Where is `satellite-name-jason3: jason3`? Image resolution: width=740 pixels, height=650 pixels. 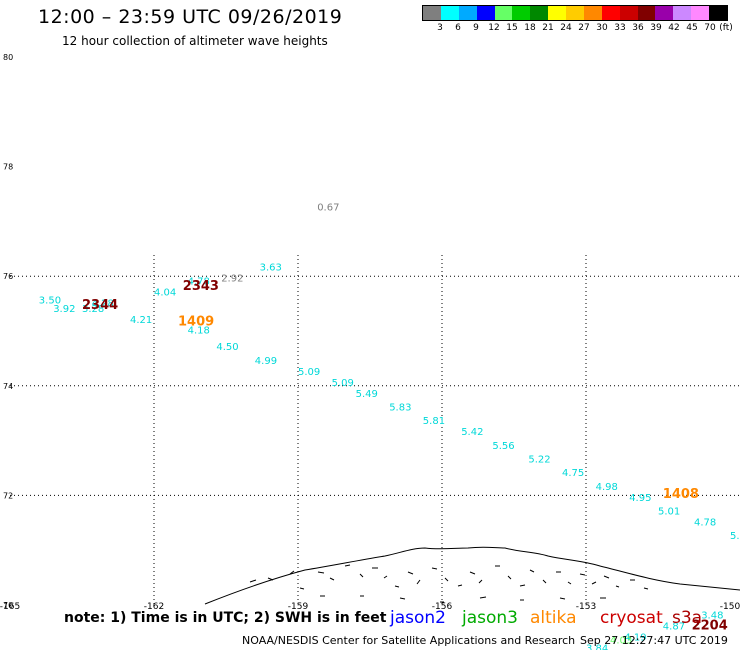
satellite-name-jason3: jason3 is located at coordinates (490, 618).